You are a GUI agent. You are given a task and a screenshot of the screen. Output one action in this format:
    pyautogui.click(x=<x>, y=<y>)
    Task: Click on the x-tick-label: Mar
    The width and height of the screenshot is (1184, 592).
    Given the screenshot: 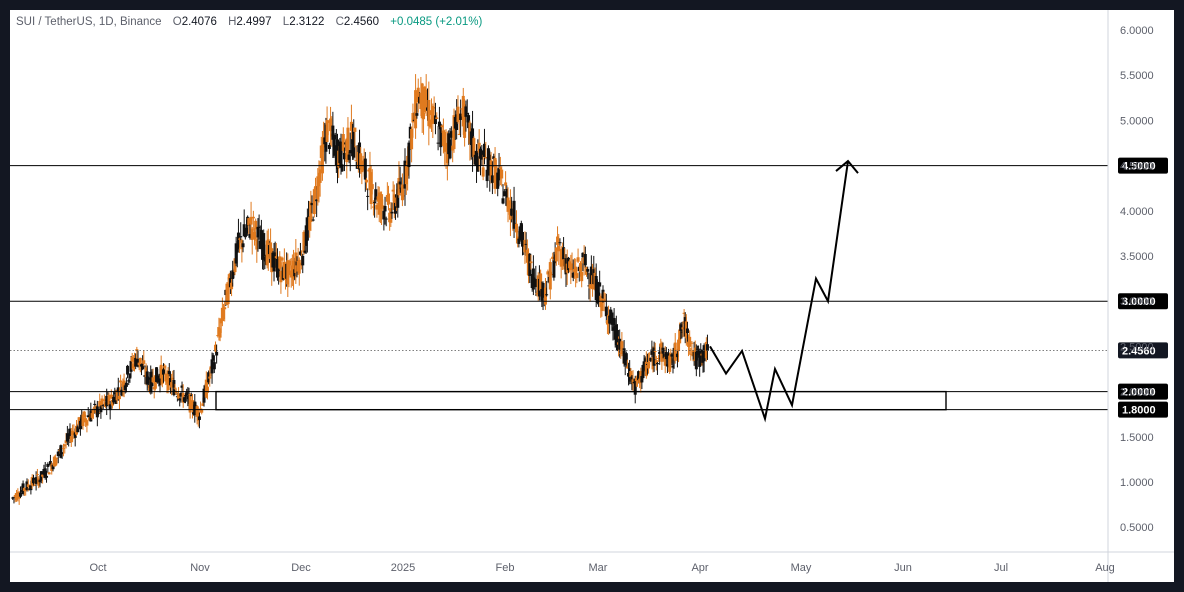 What is the action you would take?
    pyautogui.click(x=598, y=568)
    